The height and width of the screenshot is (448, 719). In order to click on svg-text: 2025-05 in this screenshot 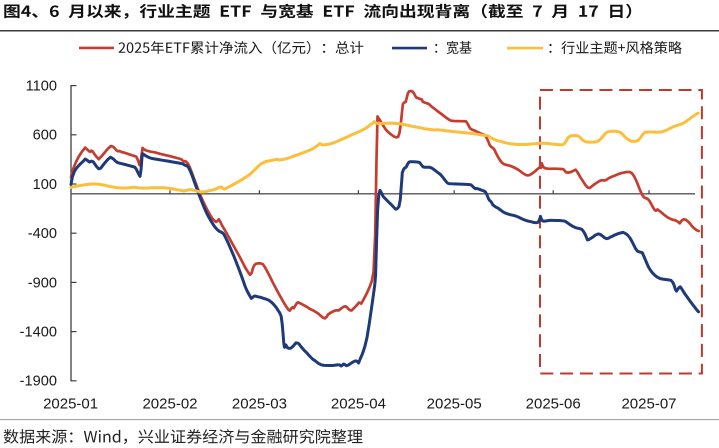, I will do `click(454, 403)`.